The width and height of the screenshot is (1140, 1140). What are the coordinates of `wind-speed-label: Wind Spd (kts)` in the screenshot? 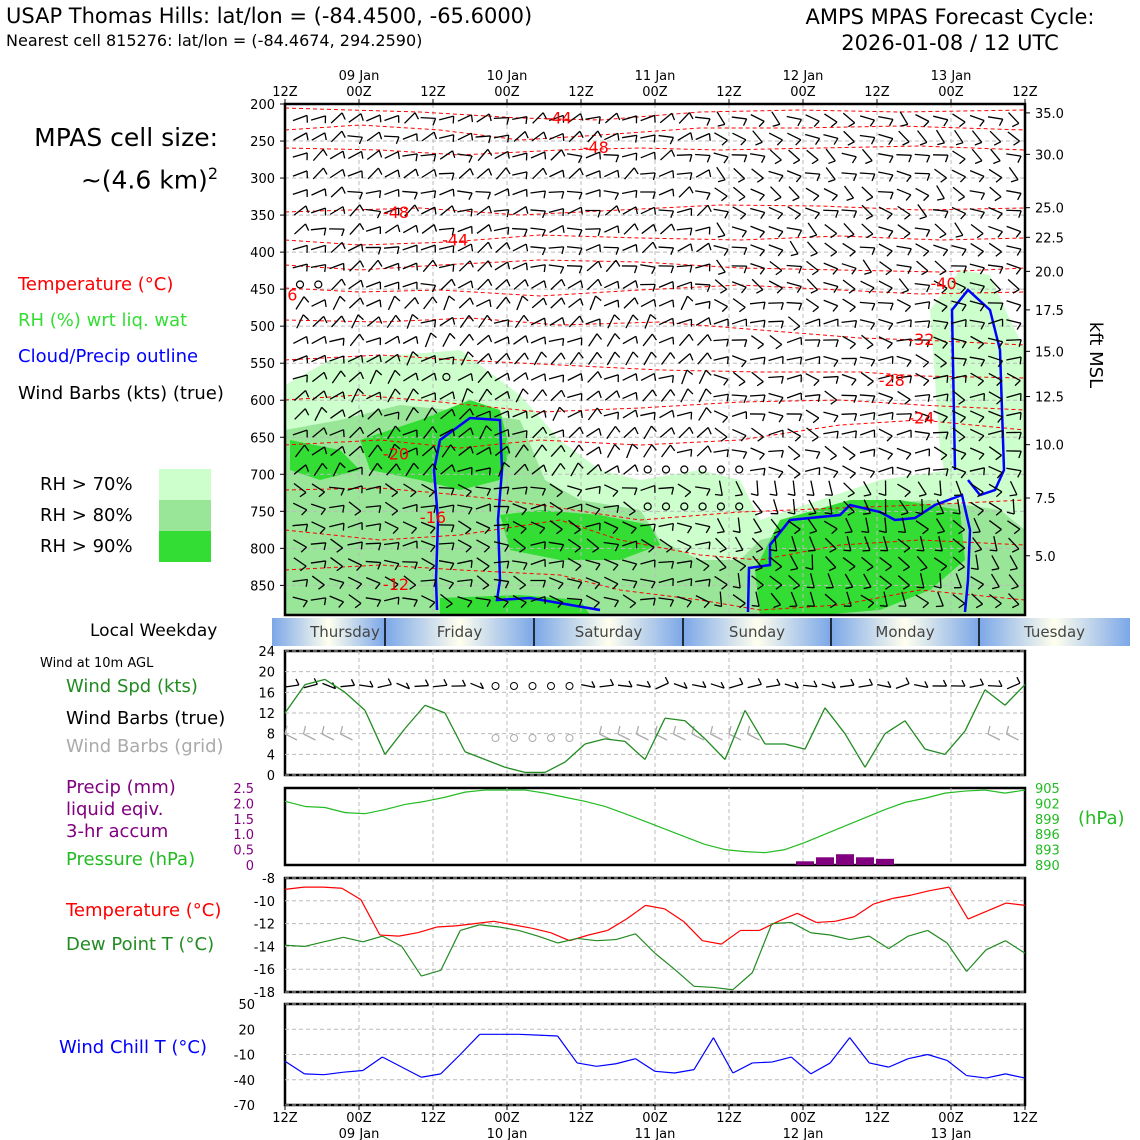 It's located at (132, 686).